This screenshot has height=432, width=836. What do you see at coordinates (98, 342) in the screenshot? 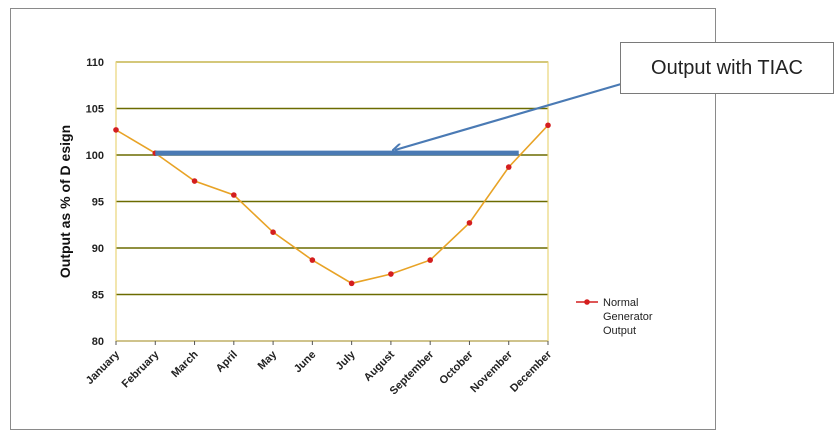
I see `y-tick-label: 80` at bounding box center [98, 342].